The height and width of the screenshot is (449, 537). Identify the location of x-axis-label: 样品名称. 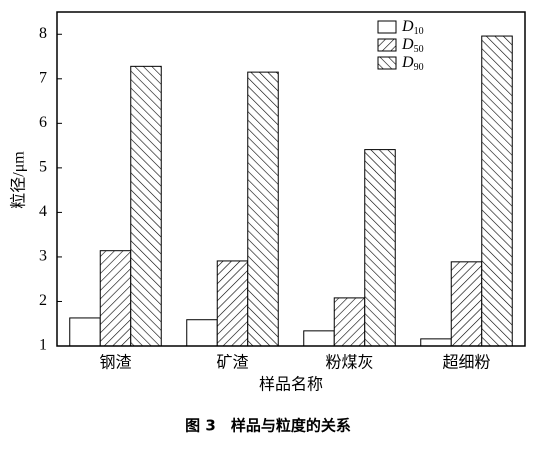
(291, 385).